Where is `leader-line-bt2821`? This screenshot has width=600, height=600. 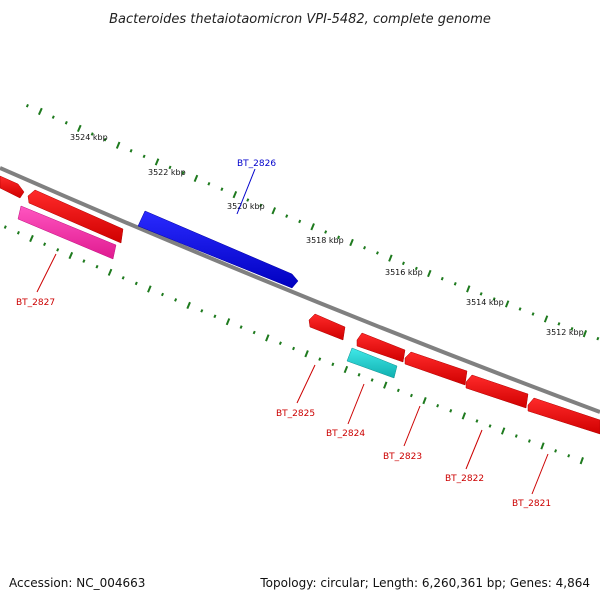
leader-line-bt2821 is located at coordinates (540, 474).